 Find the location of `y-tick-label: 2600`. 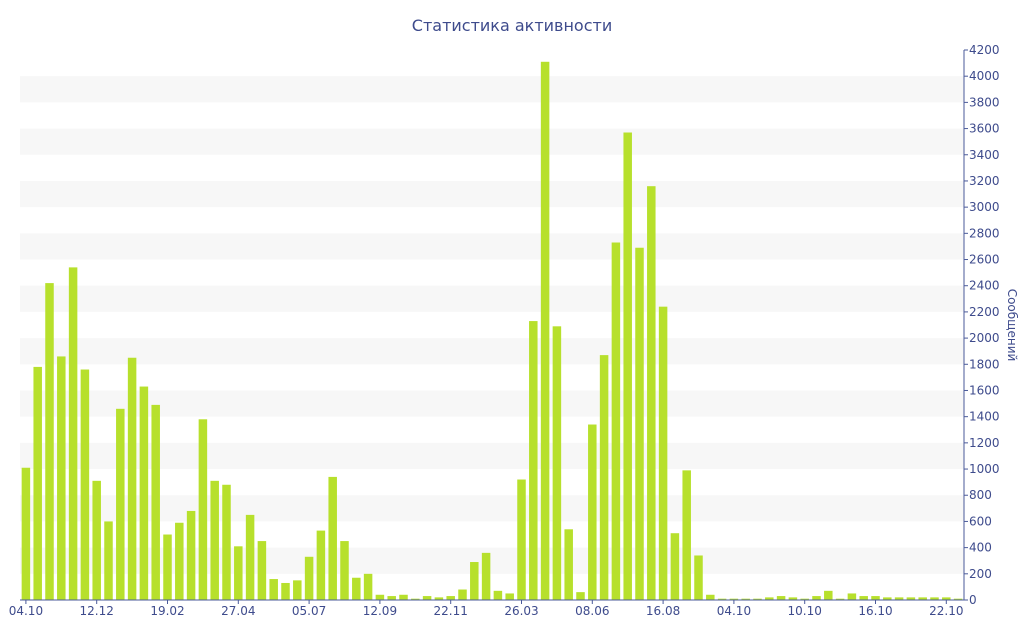

y-tick-label: 2600 is located at coordinates (984, 260).